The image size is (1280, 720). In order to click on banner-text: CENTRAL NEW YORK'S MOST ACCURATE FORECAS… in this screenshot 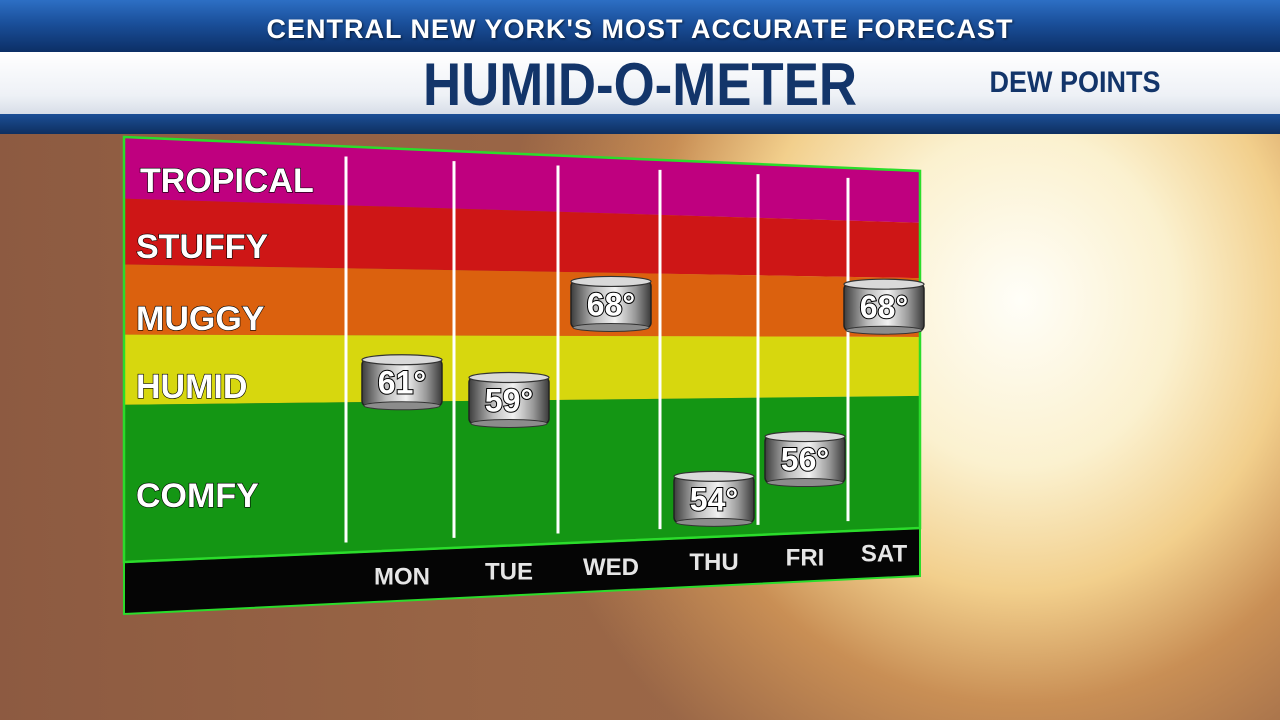, I will do `click(640, 29)`.